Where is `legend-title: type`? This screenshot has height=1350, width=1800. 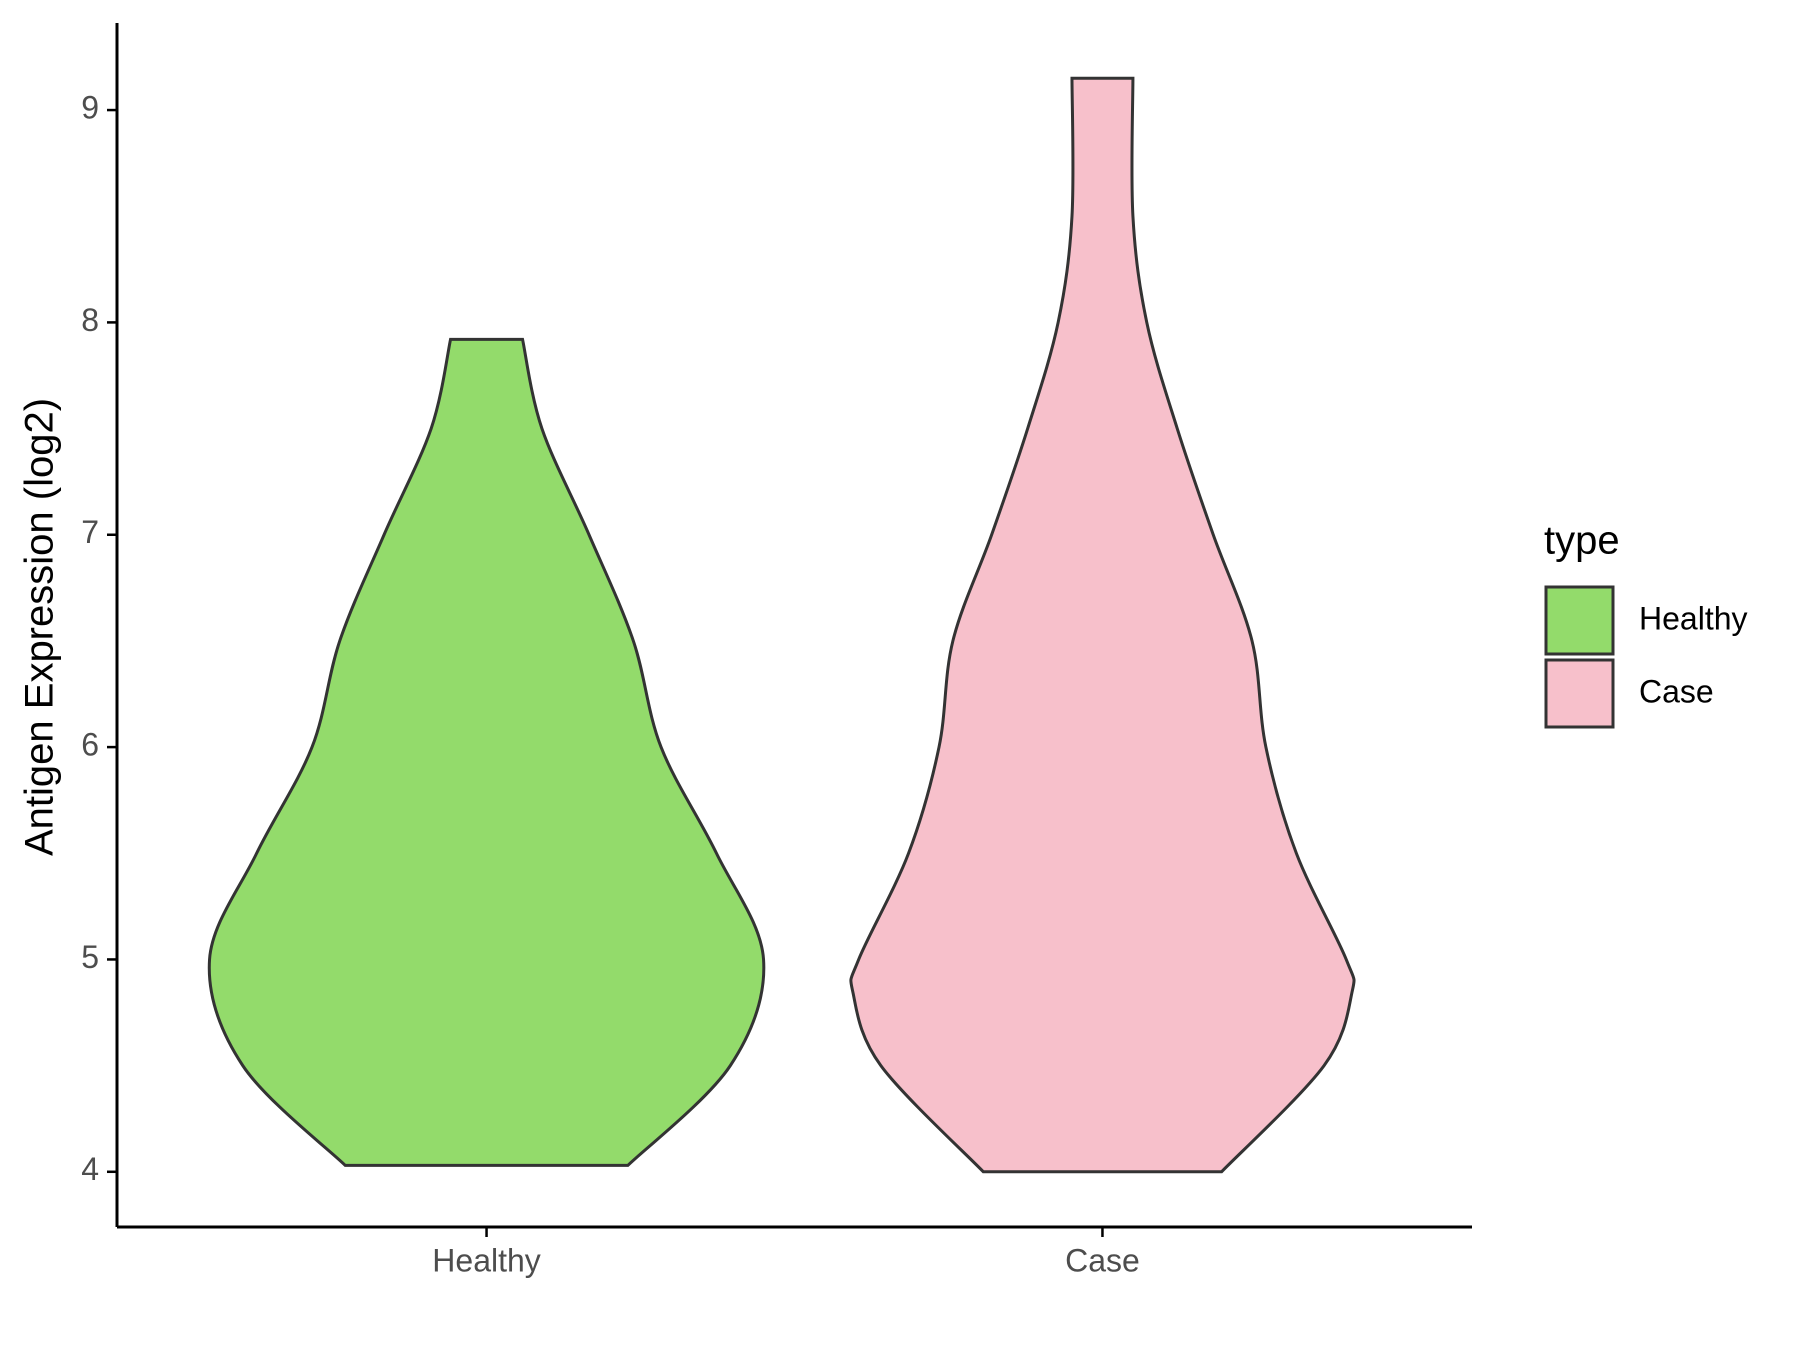
legend-title: type is located at coordinates (1582, 541).